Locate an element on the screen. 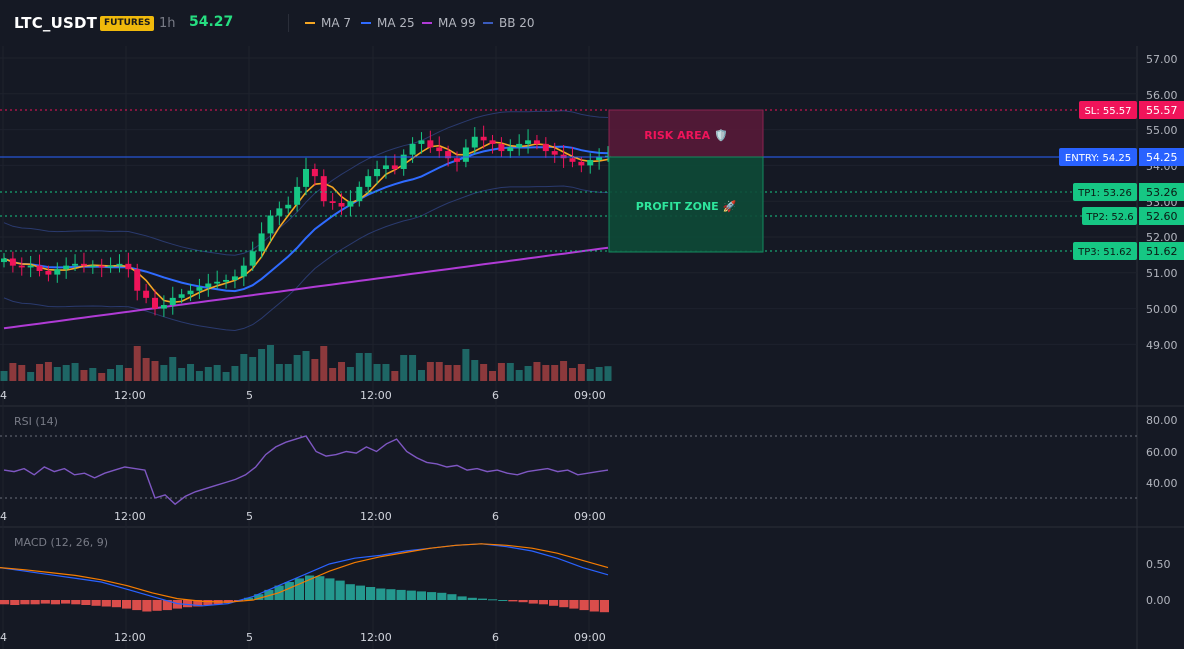 This screenshot has width=1184, height=649. tp3-tag-bg is located at coordinates (1105, 251).